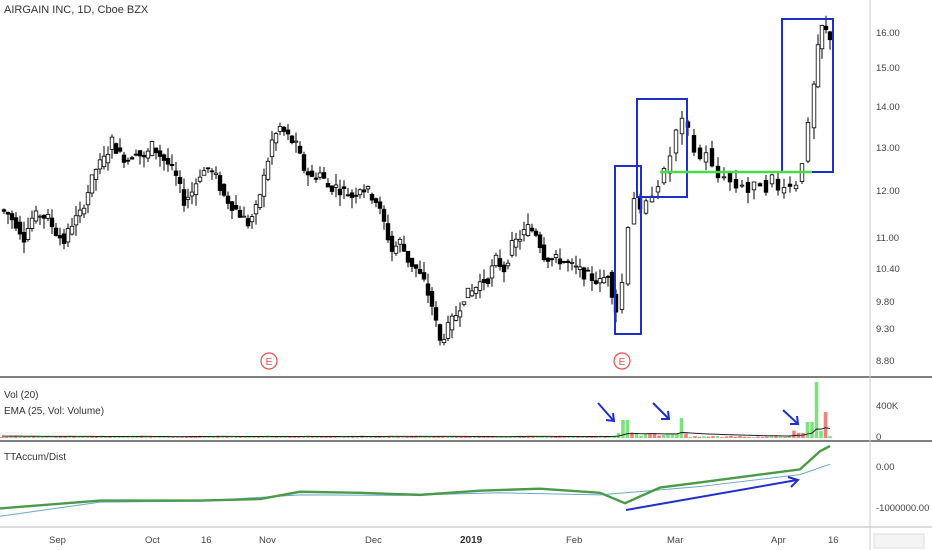  I want to click on indicator-pane, so click(435, 484).